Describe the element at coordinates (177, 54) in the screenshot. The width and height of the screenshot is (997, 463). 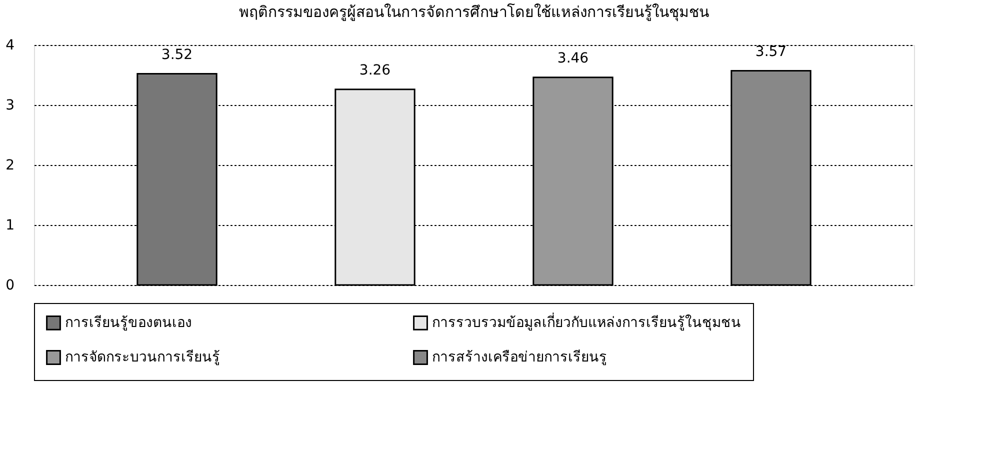
I see `data-label: 3.52` at that location.